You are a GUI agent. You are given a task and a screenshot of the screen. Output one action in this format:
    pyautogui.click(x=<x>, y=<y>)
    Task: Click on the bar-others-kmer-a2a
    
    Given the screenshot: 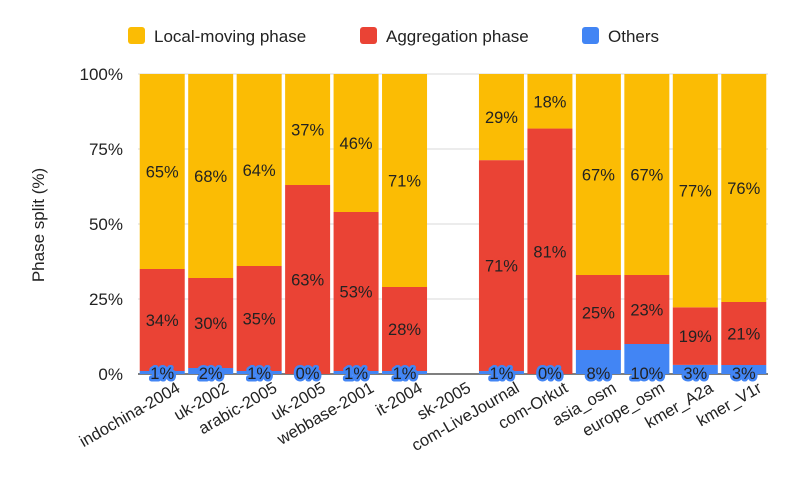 What is the action you would take?
    pyautogui.click(x=695, y=369)
    